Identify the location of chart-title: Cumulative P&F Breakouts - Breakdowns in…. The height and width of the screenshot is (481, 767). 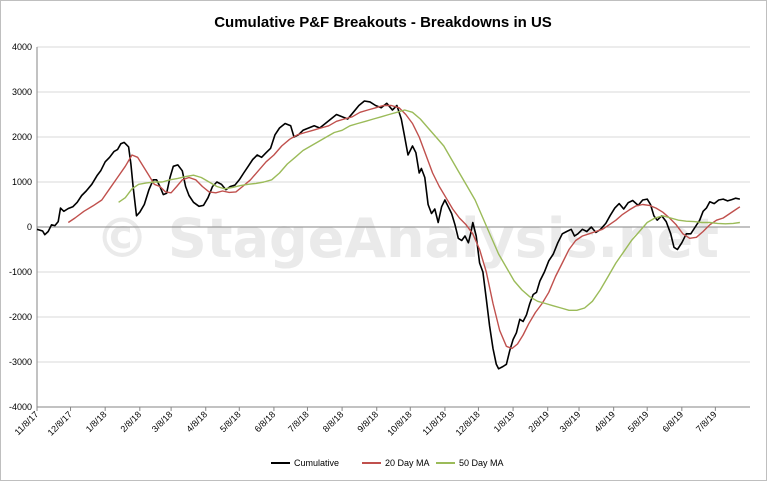
(383, 22).